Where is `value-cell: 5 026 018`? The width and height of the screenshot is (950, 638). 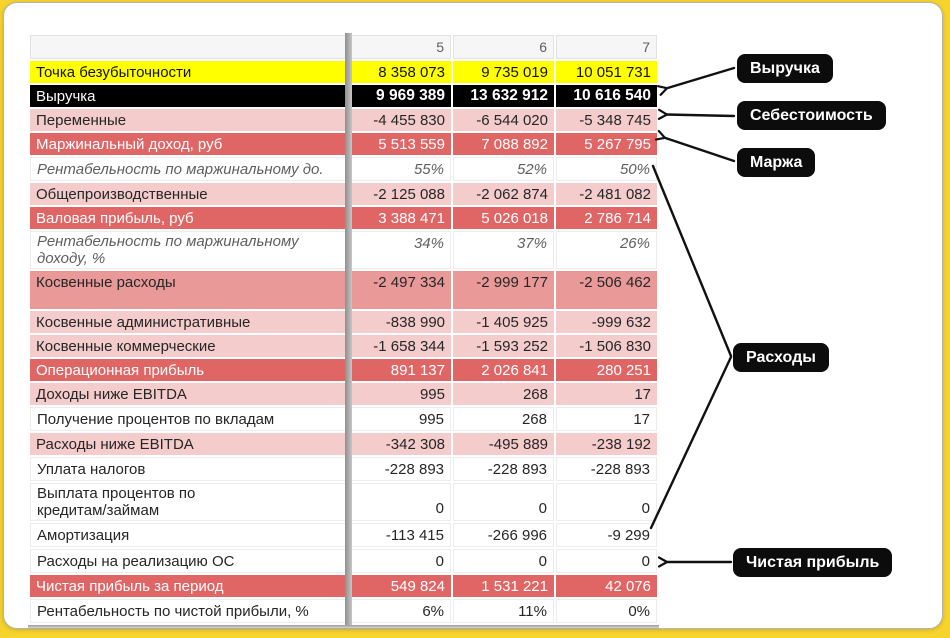 value-cell: 5 026 018 is located at coordinates (503, 218).